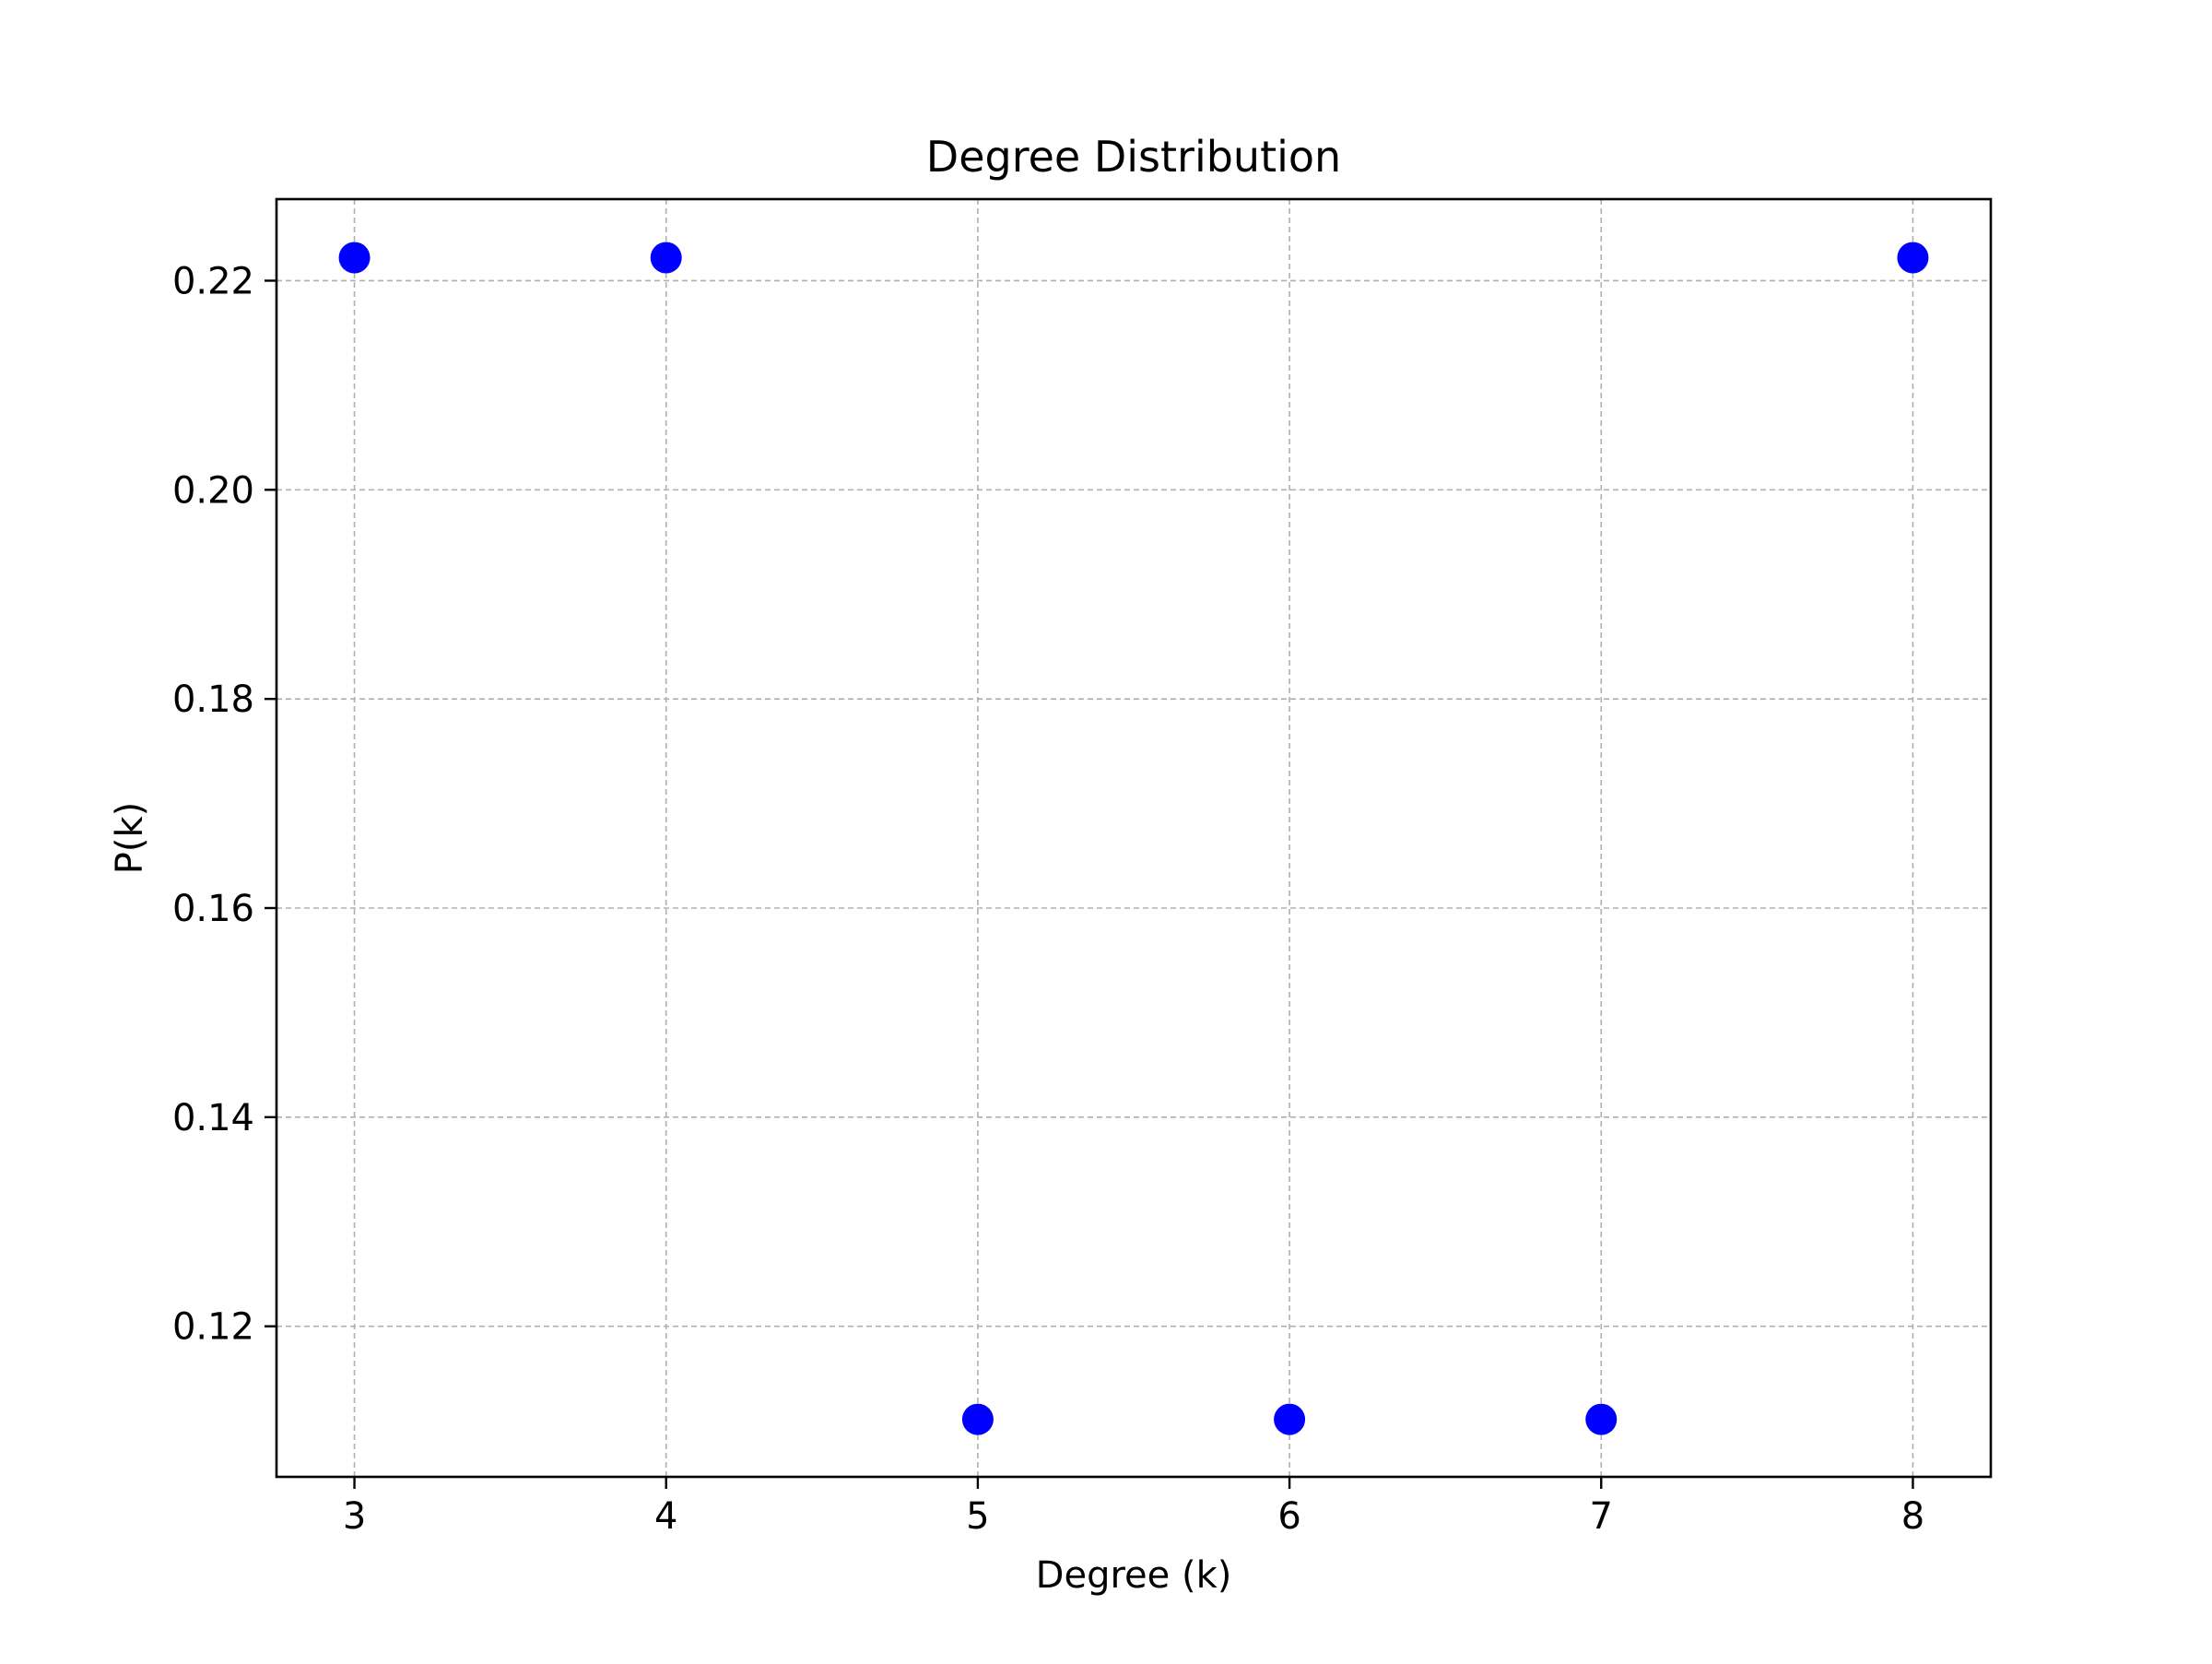 This screenshot has width=2212, height=1664. Describe the element at coordinates (213, 1327) in the screenshot. I see `y-tick-label: 0.12` at that location.